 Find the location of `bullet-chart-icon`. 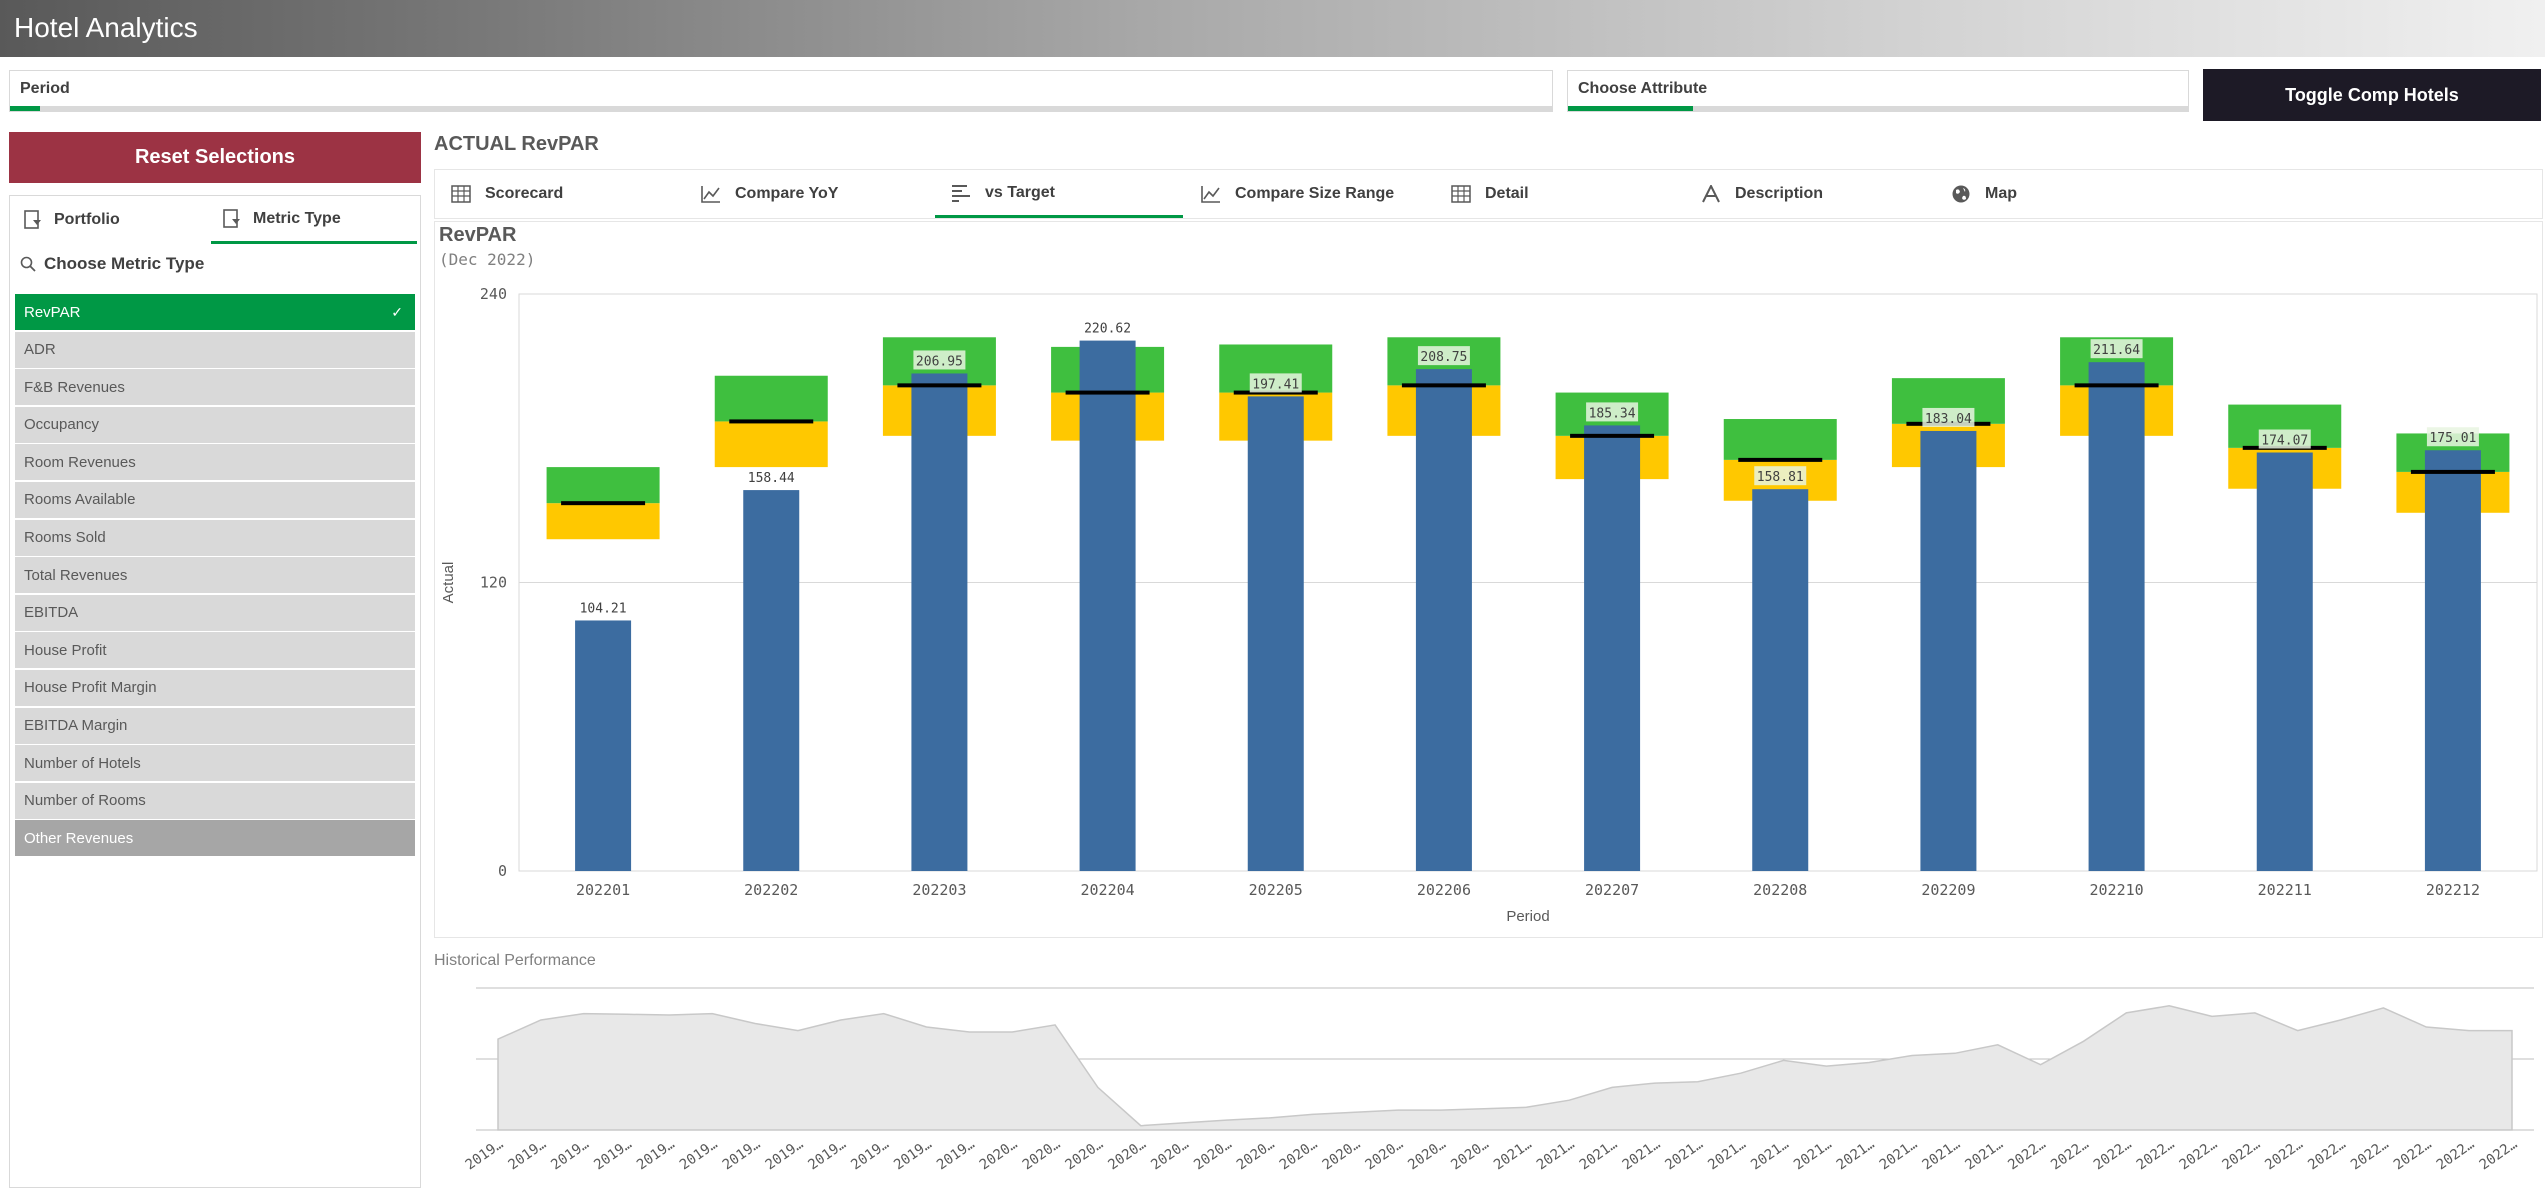

bullet-chart-icon is located at coordinates (961, 193).